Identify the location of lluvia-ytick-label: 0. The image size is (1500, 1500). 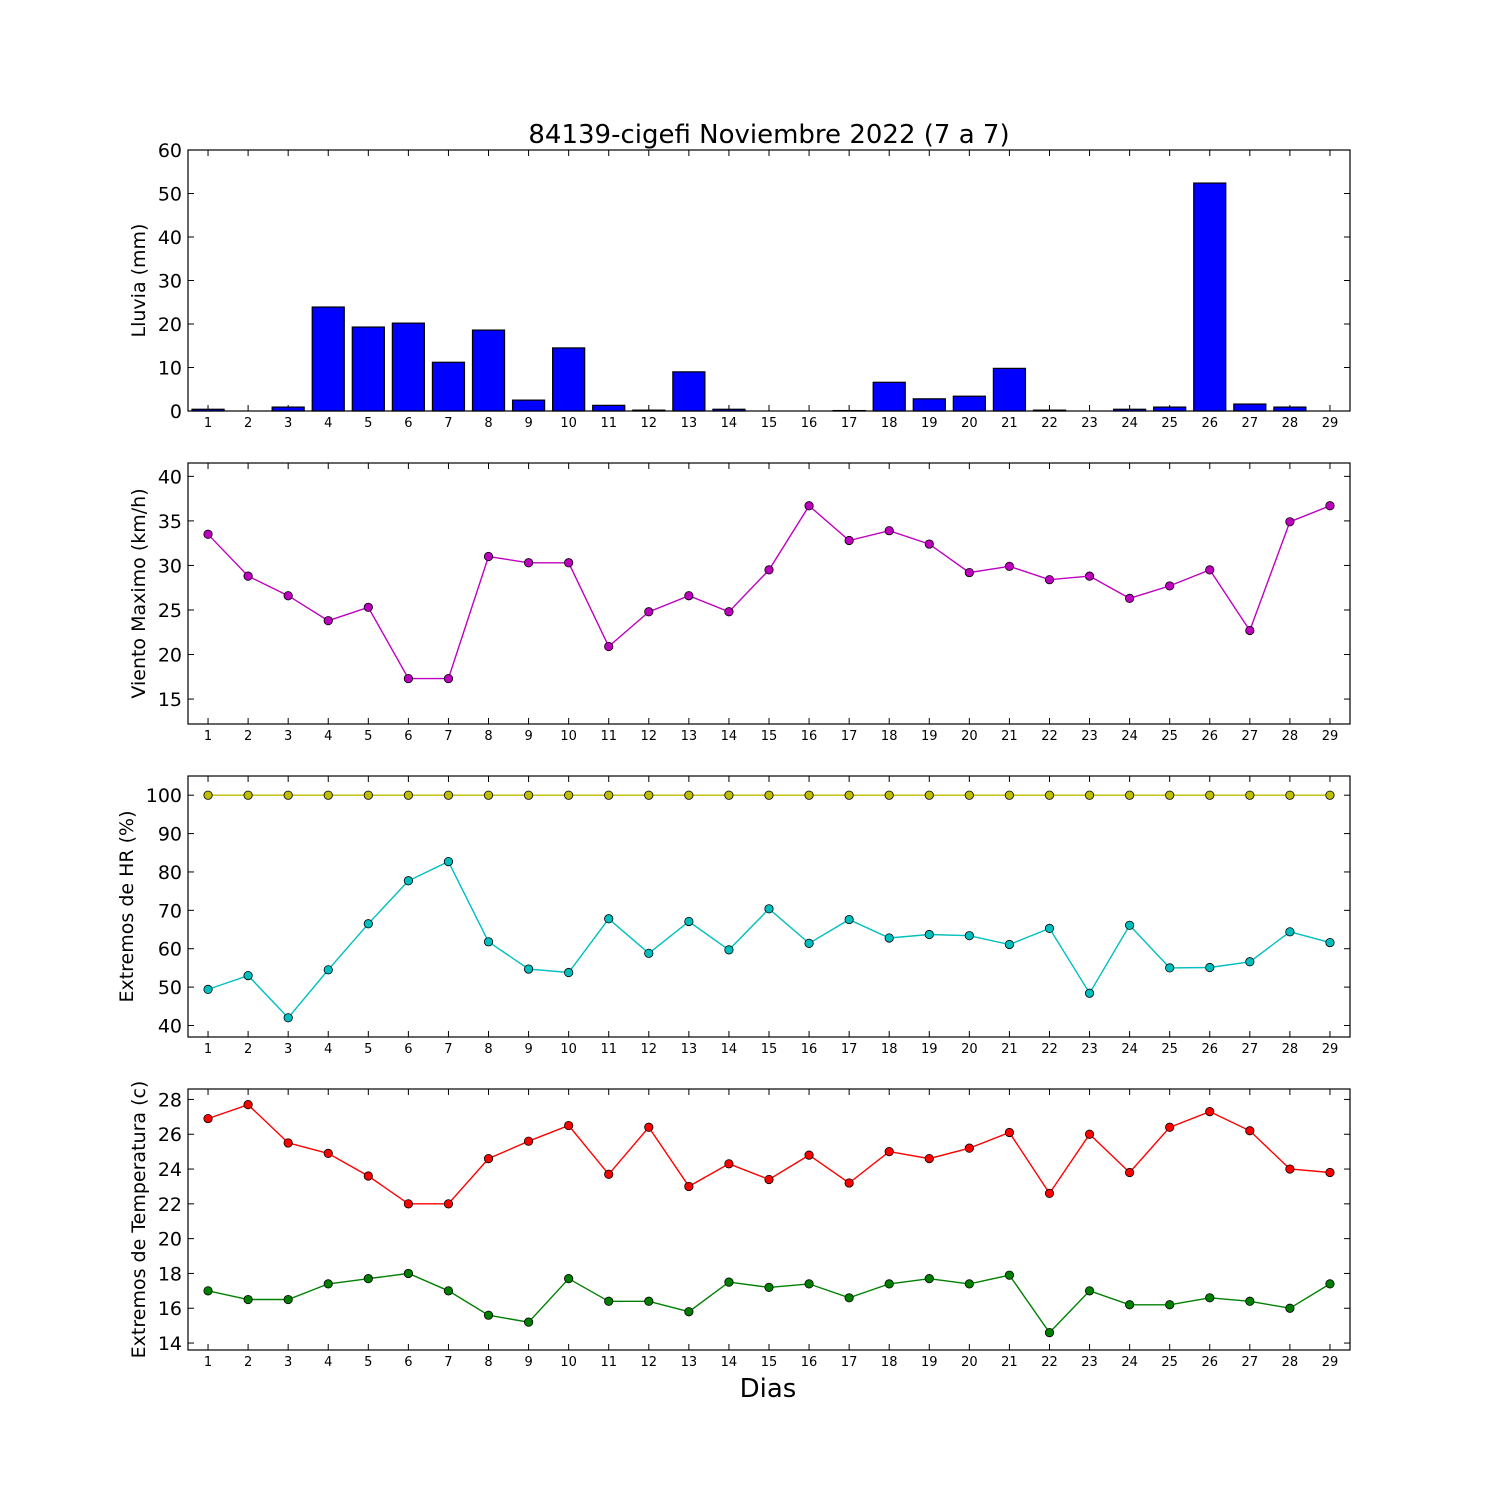
(176, 412).